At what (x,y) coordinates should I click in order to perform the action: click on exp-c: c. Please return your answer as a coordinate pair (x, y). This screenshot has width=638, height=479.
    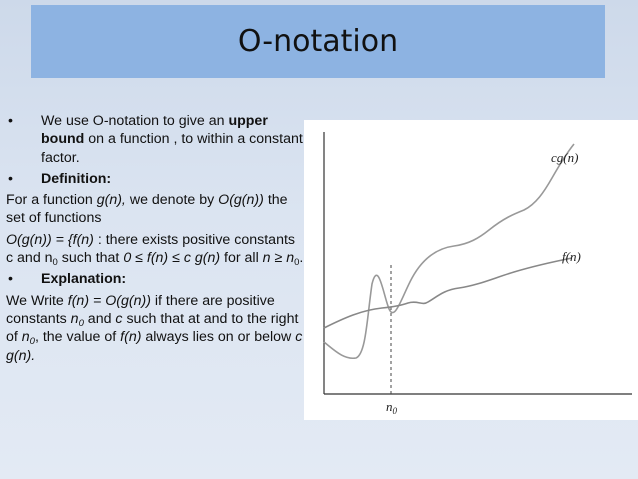
    Looking at the image, I should click on (119, 318).